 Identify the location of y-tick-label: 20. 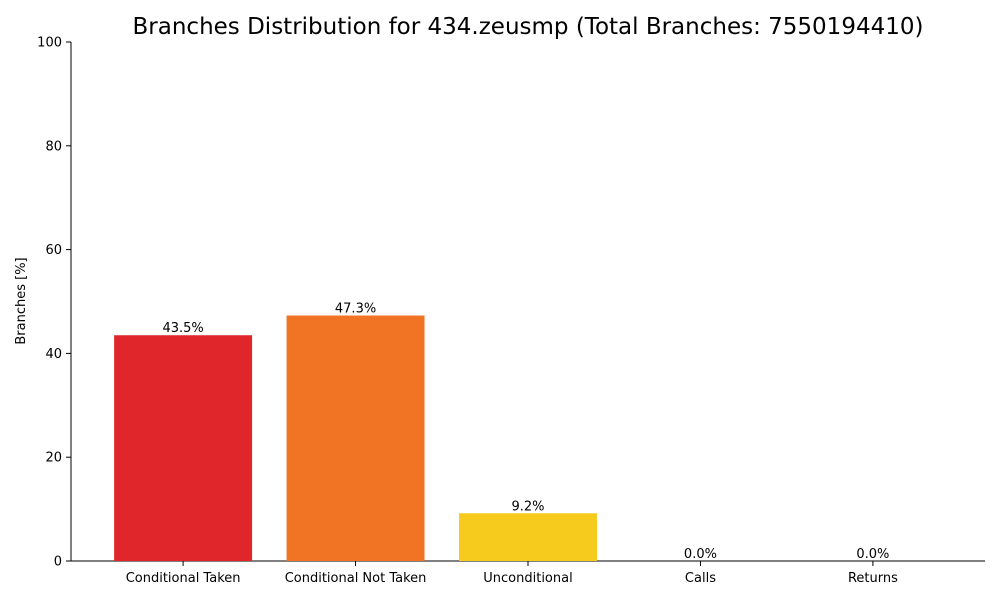
(53, 458).